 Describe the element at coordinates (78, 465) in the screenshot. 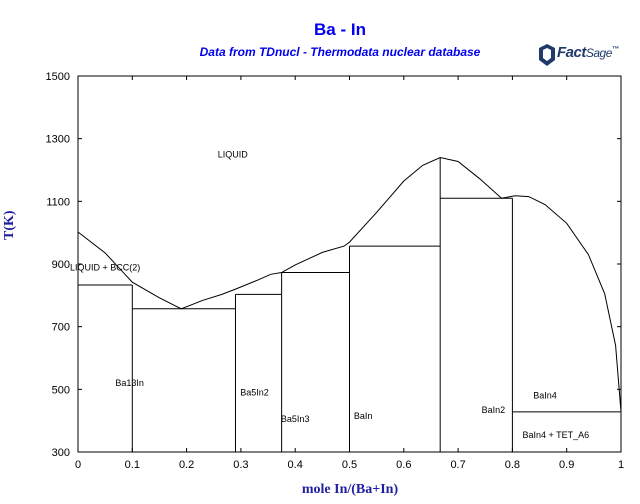

I see `x-tick-label: 0` at that location.